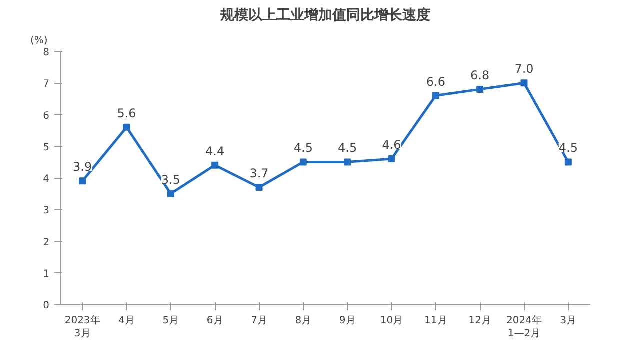 The image size is (640, 342). Describe the element at coordinates (436, 81) in the screenshot. I see `data-label: 6.6` at that location.